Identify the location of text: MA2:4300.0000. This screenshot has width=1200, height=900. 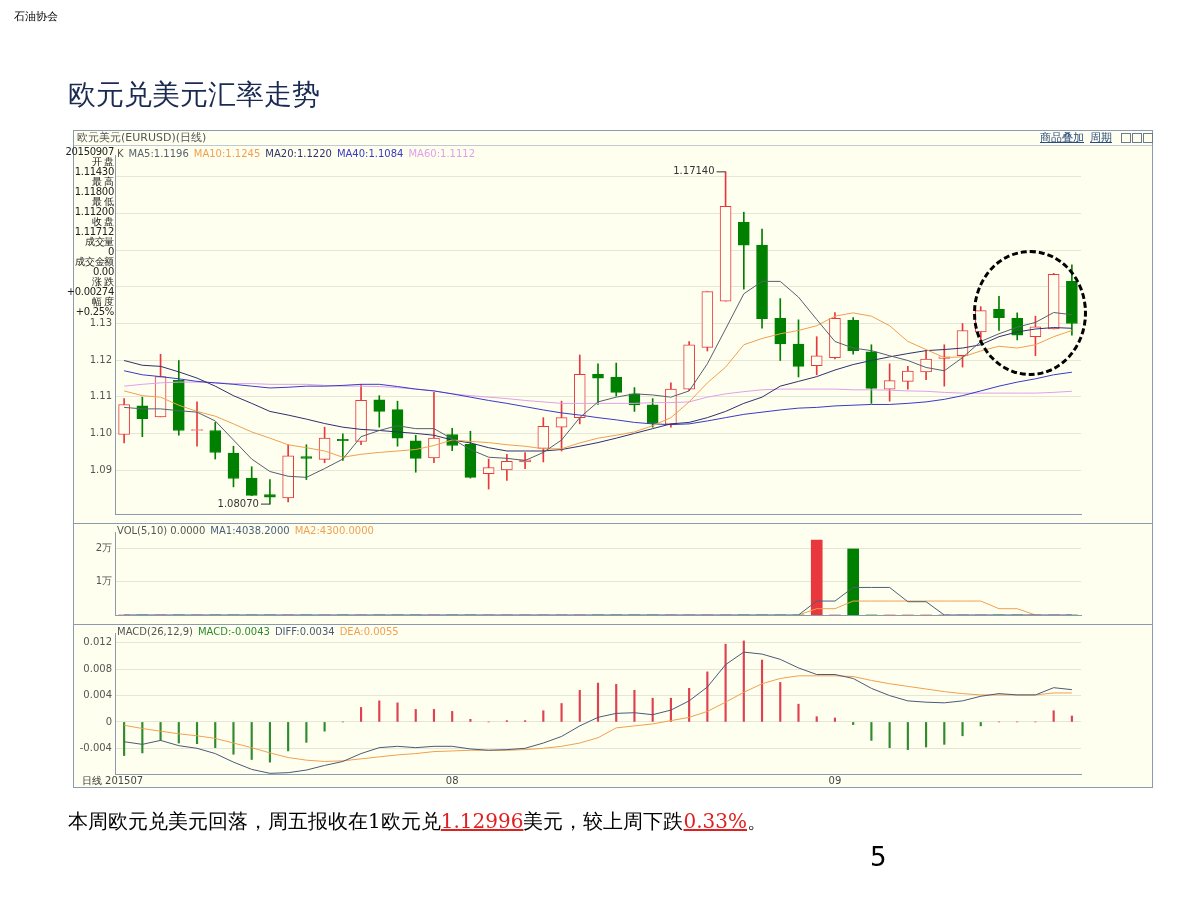
(334, 530).